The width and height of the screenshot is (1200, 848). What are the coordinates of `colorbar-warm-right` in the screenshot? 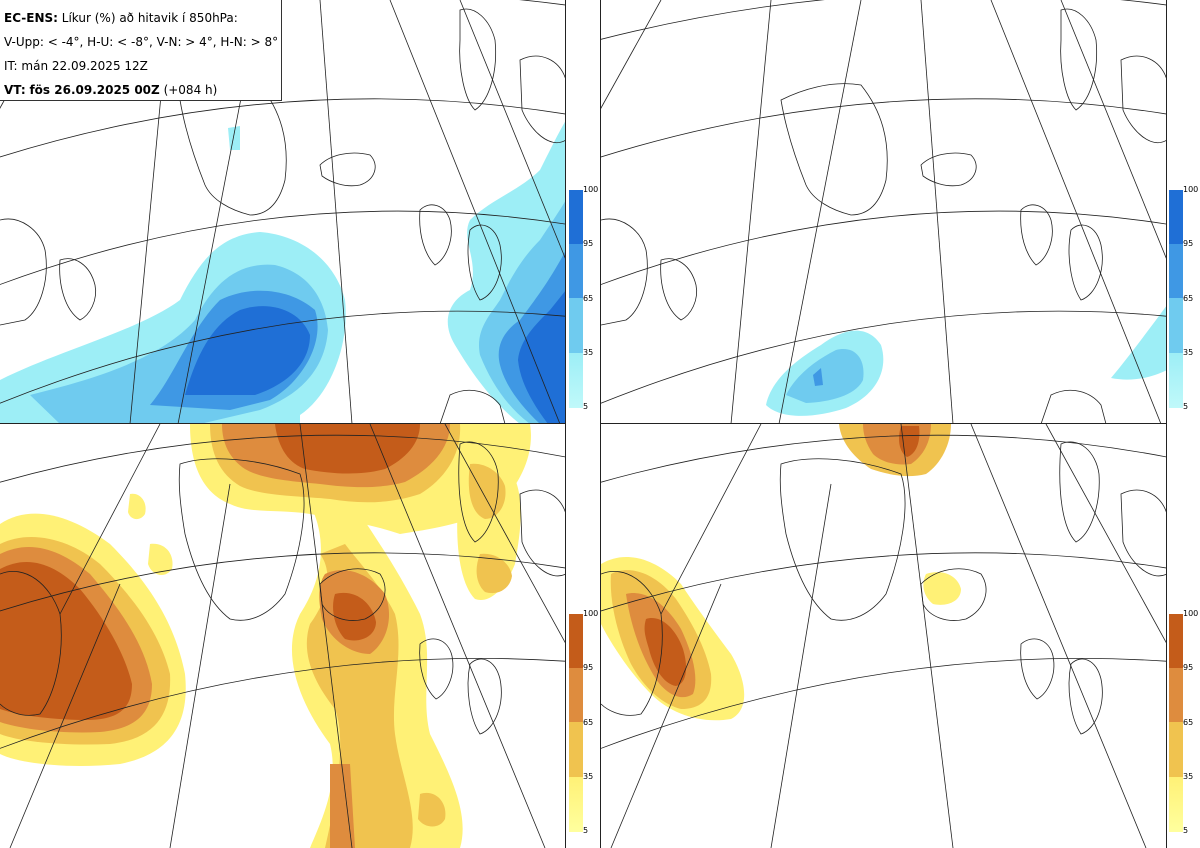 It's located at (1176, 723).